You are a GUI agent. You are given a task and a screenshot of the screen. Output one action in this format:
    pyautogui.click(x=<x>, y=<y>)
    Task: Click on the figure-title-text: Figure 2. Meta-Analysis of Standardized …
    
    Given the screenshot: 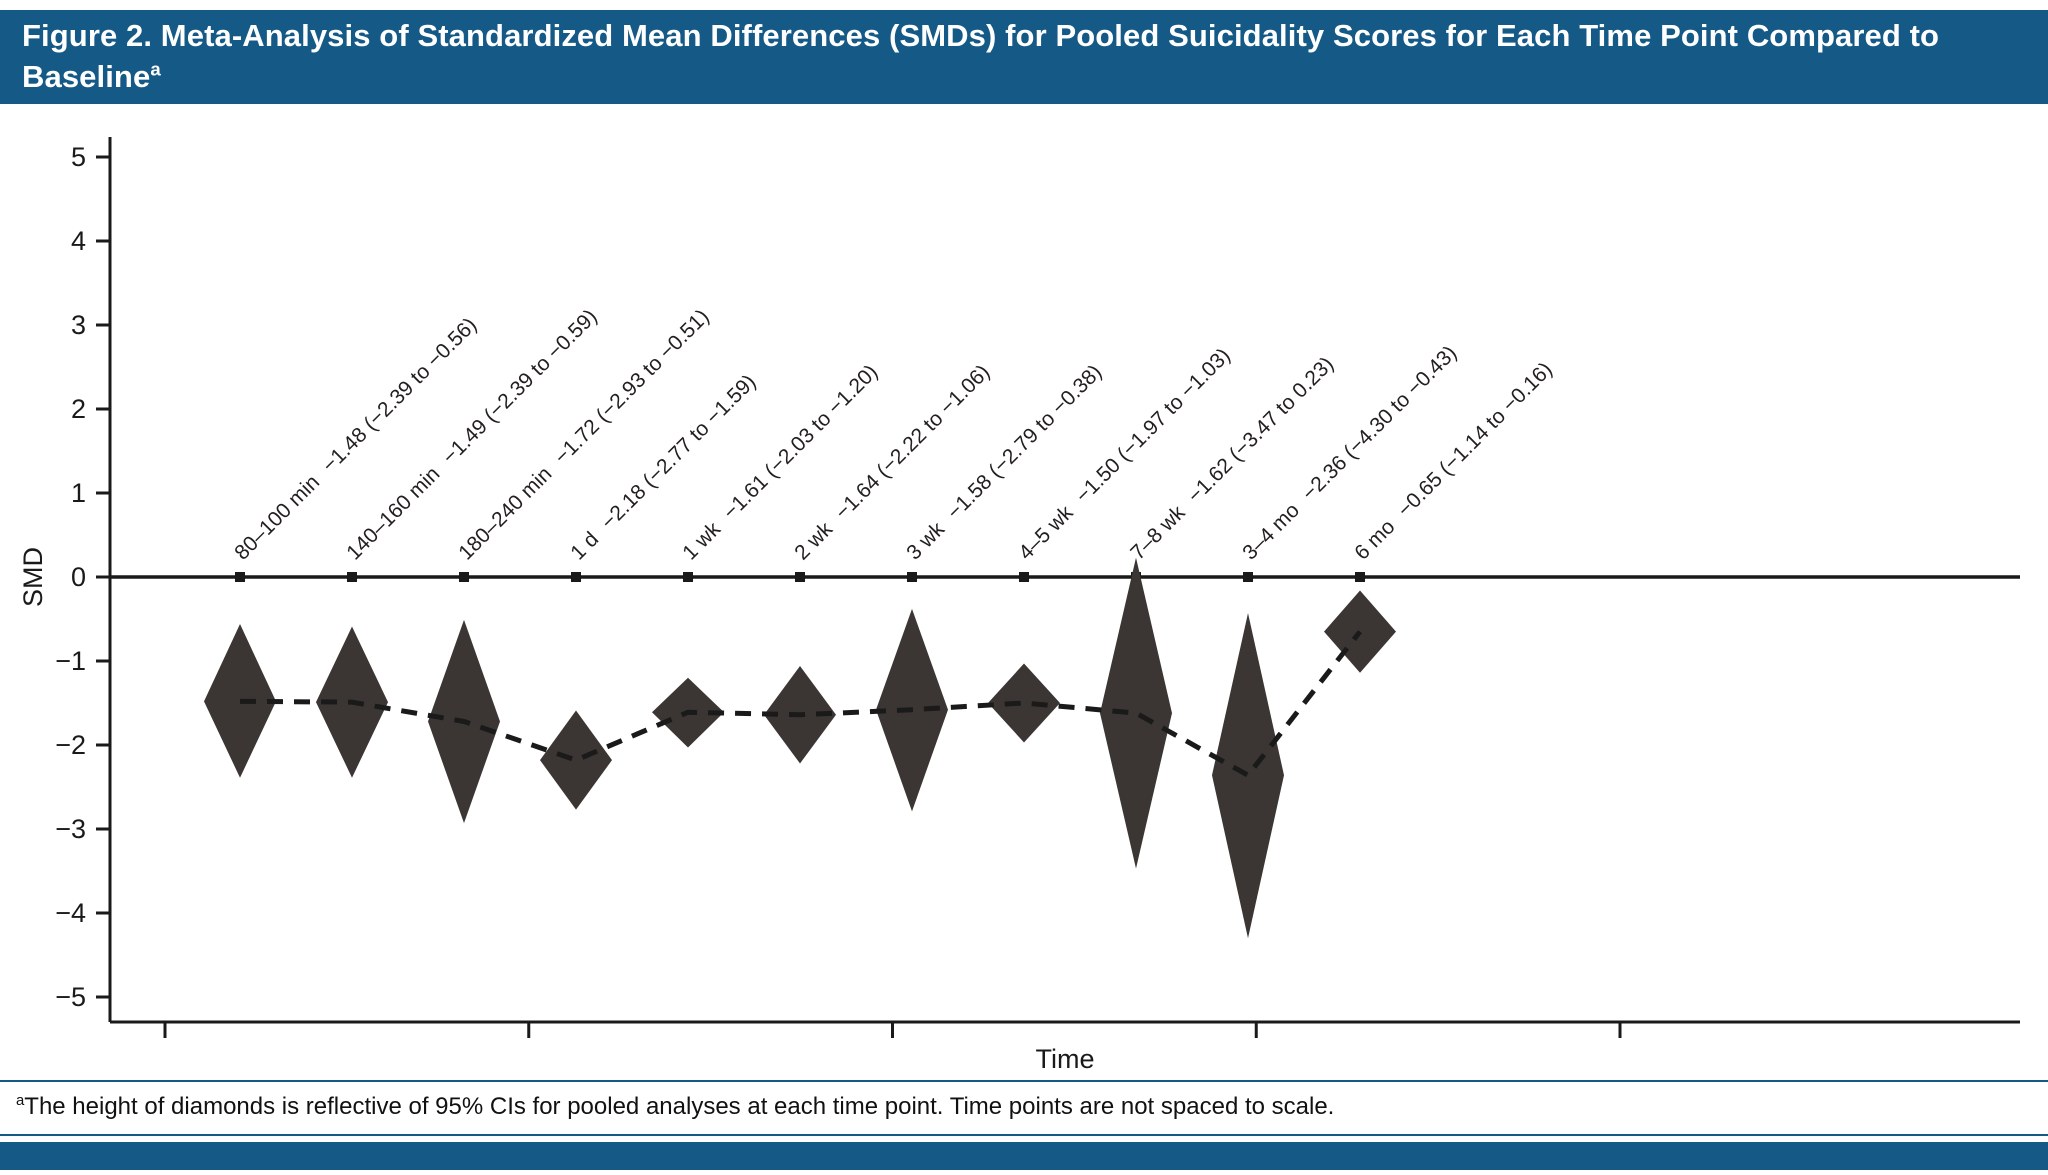 What is the action you would take?
    pyautogui.click(x=981, y=56)
    